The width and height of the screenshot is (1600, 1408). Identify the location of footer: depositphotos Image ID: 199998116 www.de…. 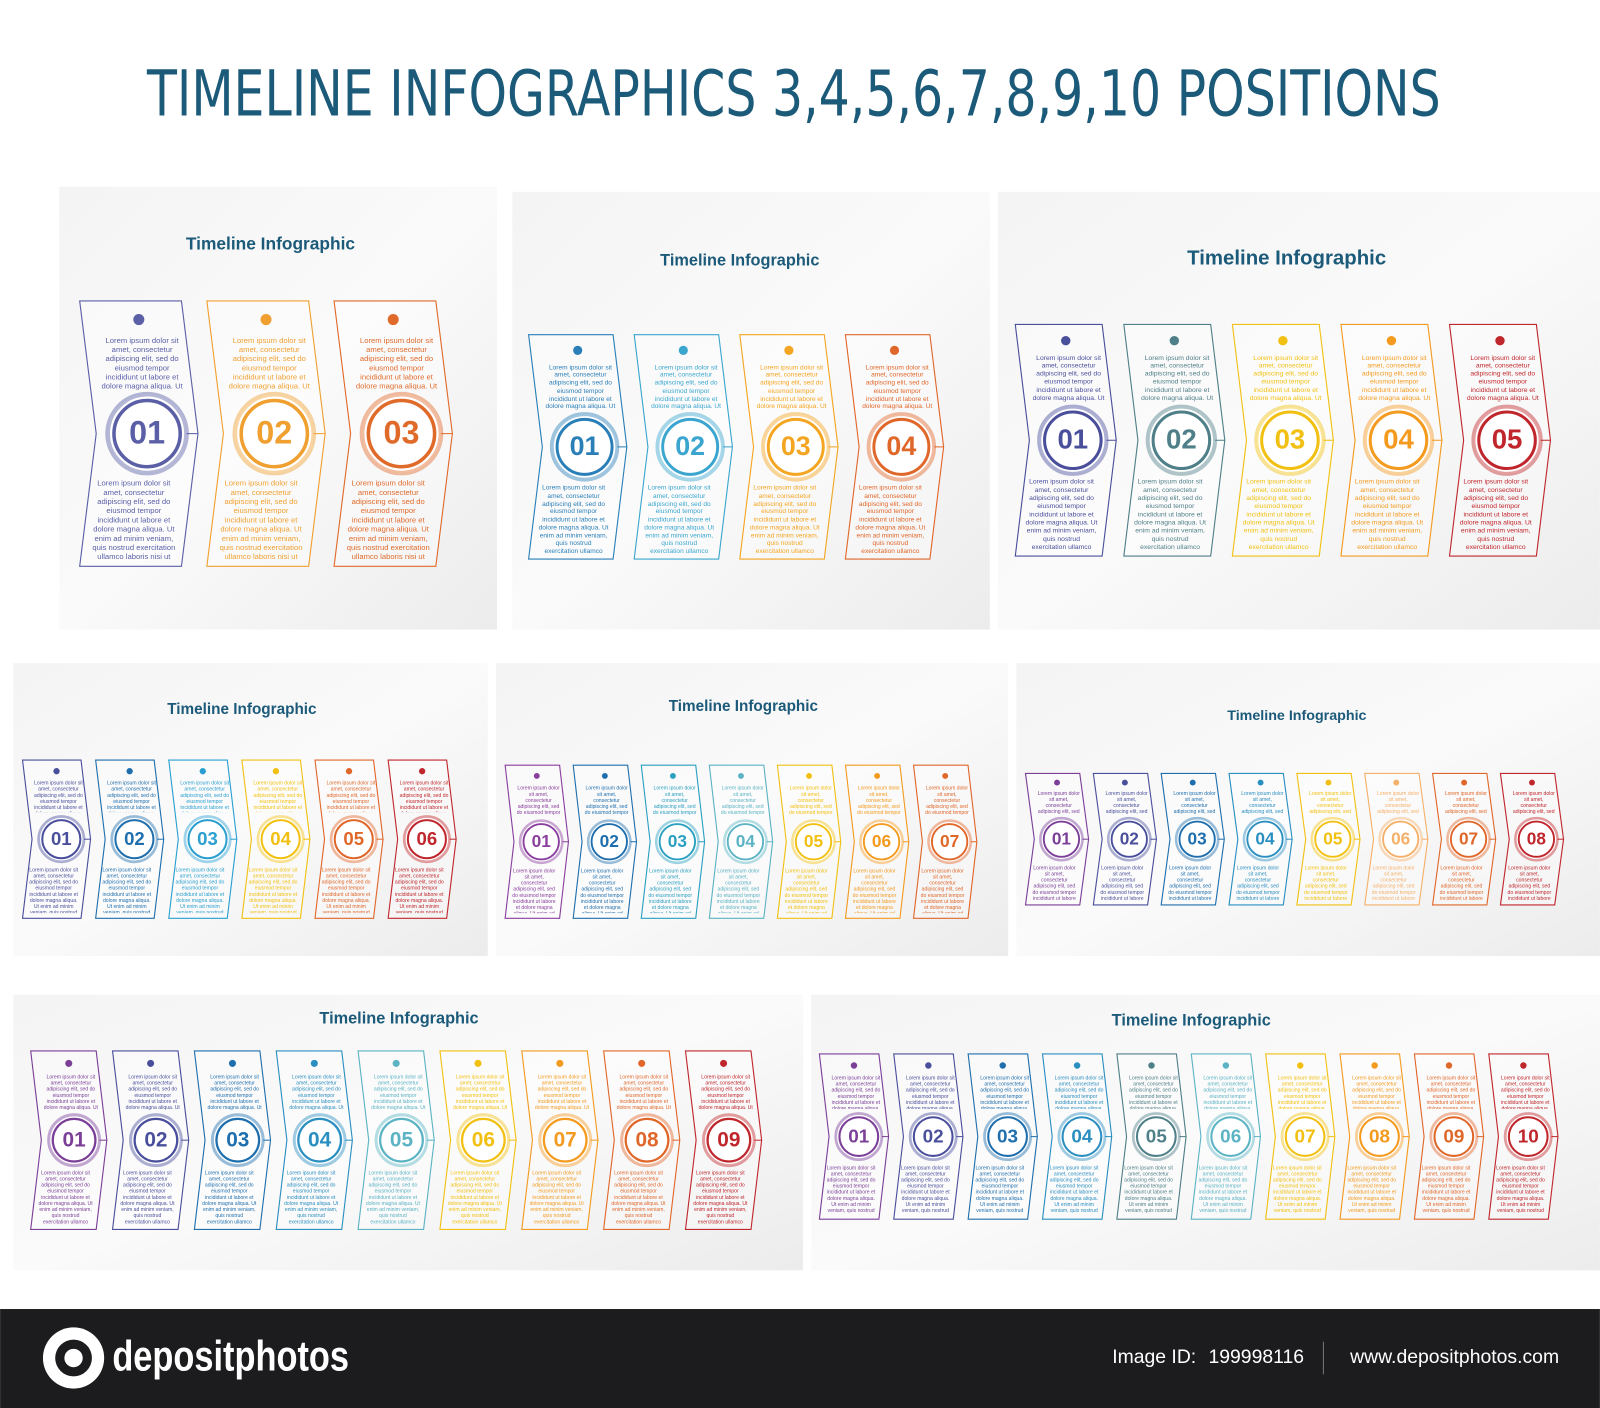
(800, 1358).